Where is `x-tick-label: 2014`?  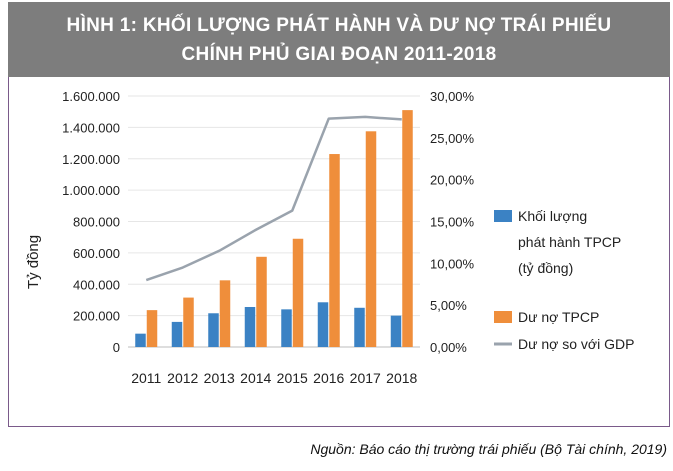 x-tick-label: 2014 is located at coordinates (255, 378).